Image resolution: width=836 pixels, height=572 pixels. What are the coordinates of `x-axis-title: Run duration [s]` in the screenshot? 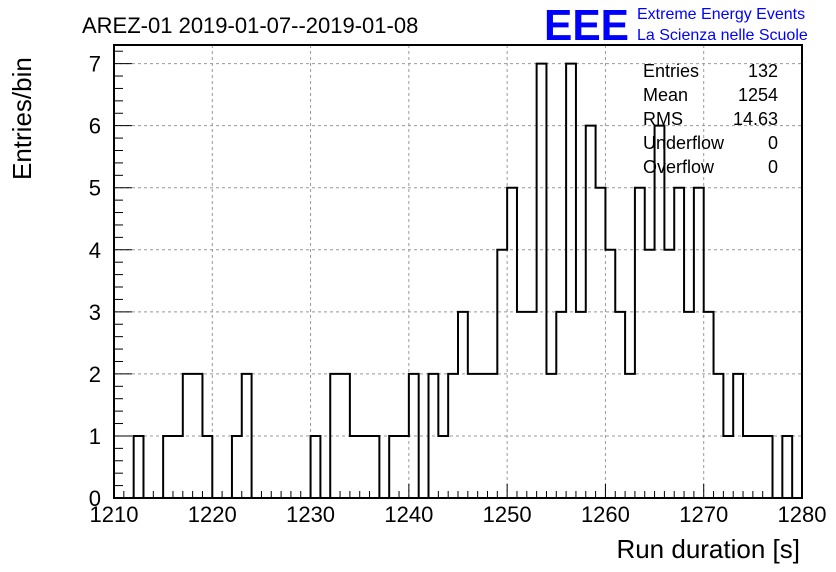 It's located at (708, 549).